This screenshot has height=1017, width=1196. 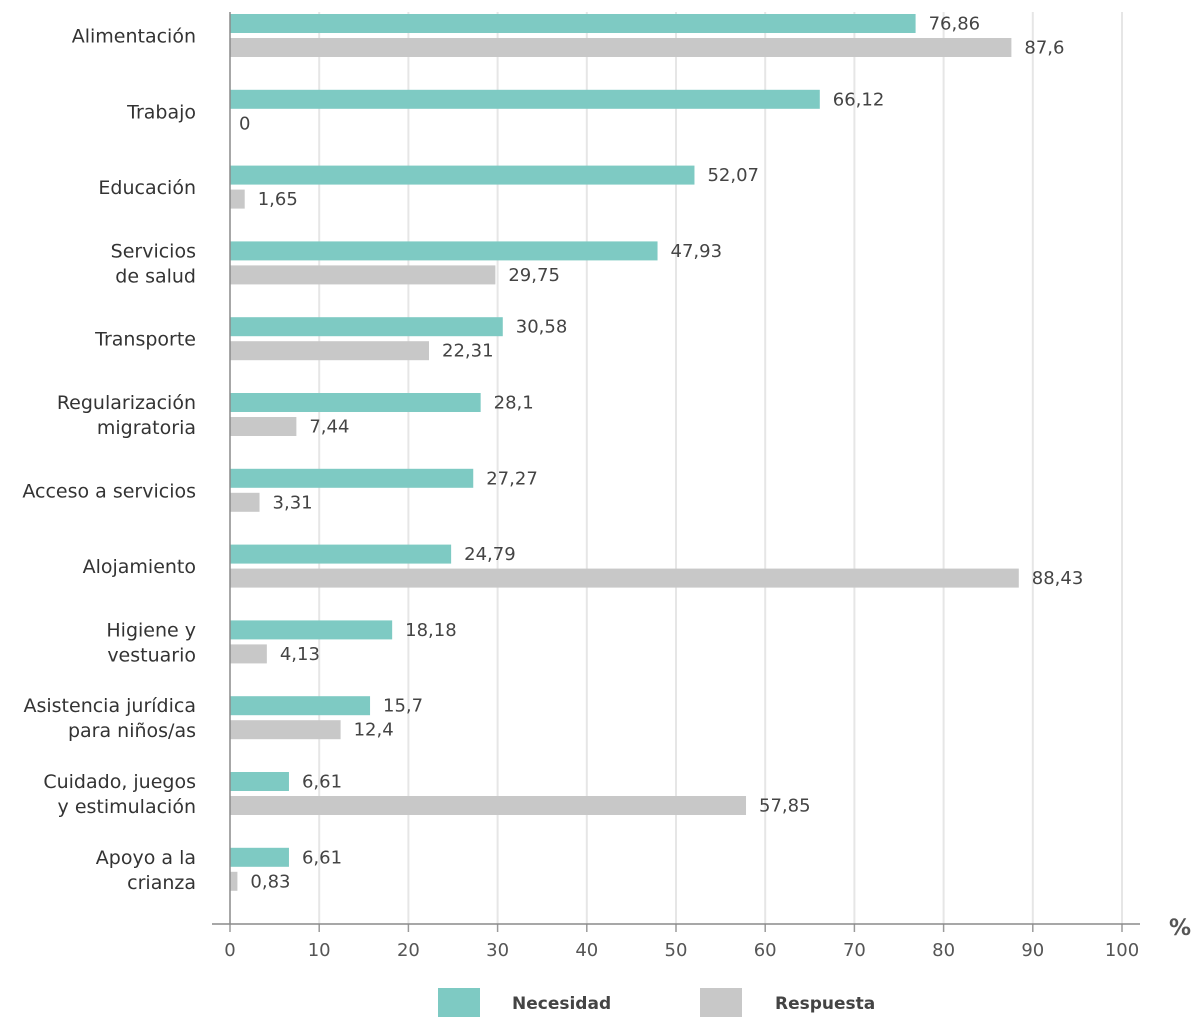 I want to click on x-tick-label: 10, so click(x=319, y=950).